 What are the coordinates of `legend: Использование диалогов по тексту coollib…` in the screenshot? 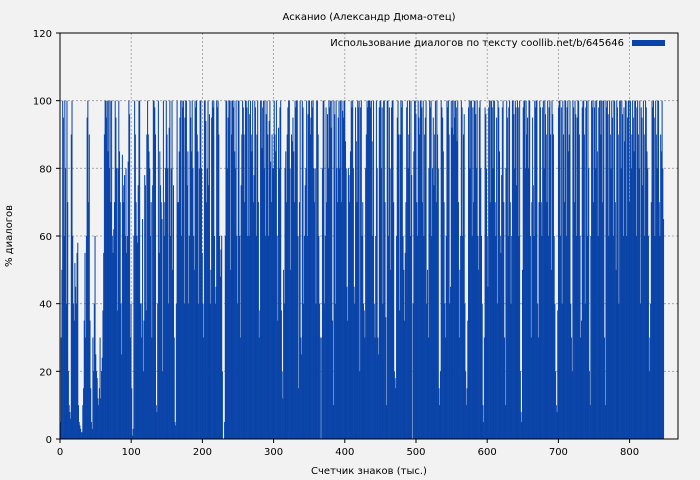 It's located at (497, 43).